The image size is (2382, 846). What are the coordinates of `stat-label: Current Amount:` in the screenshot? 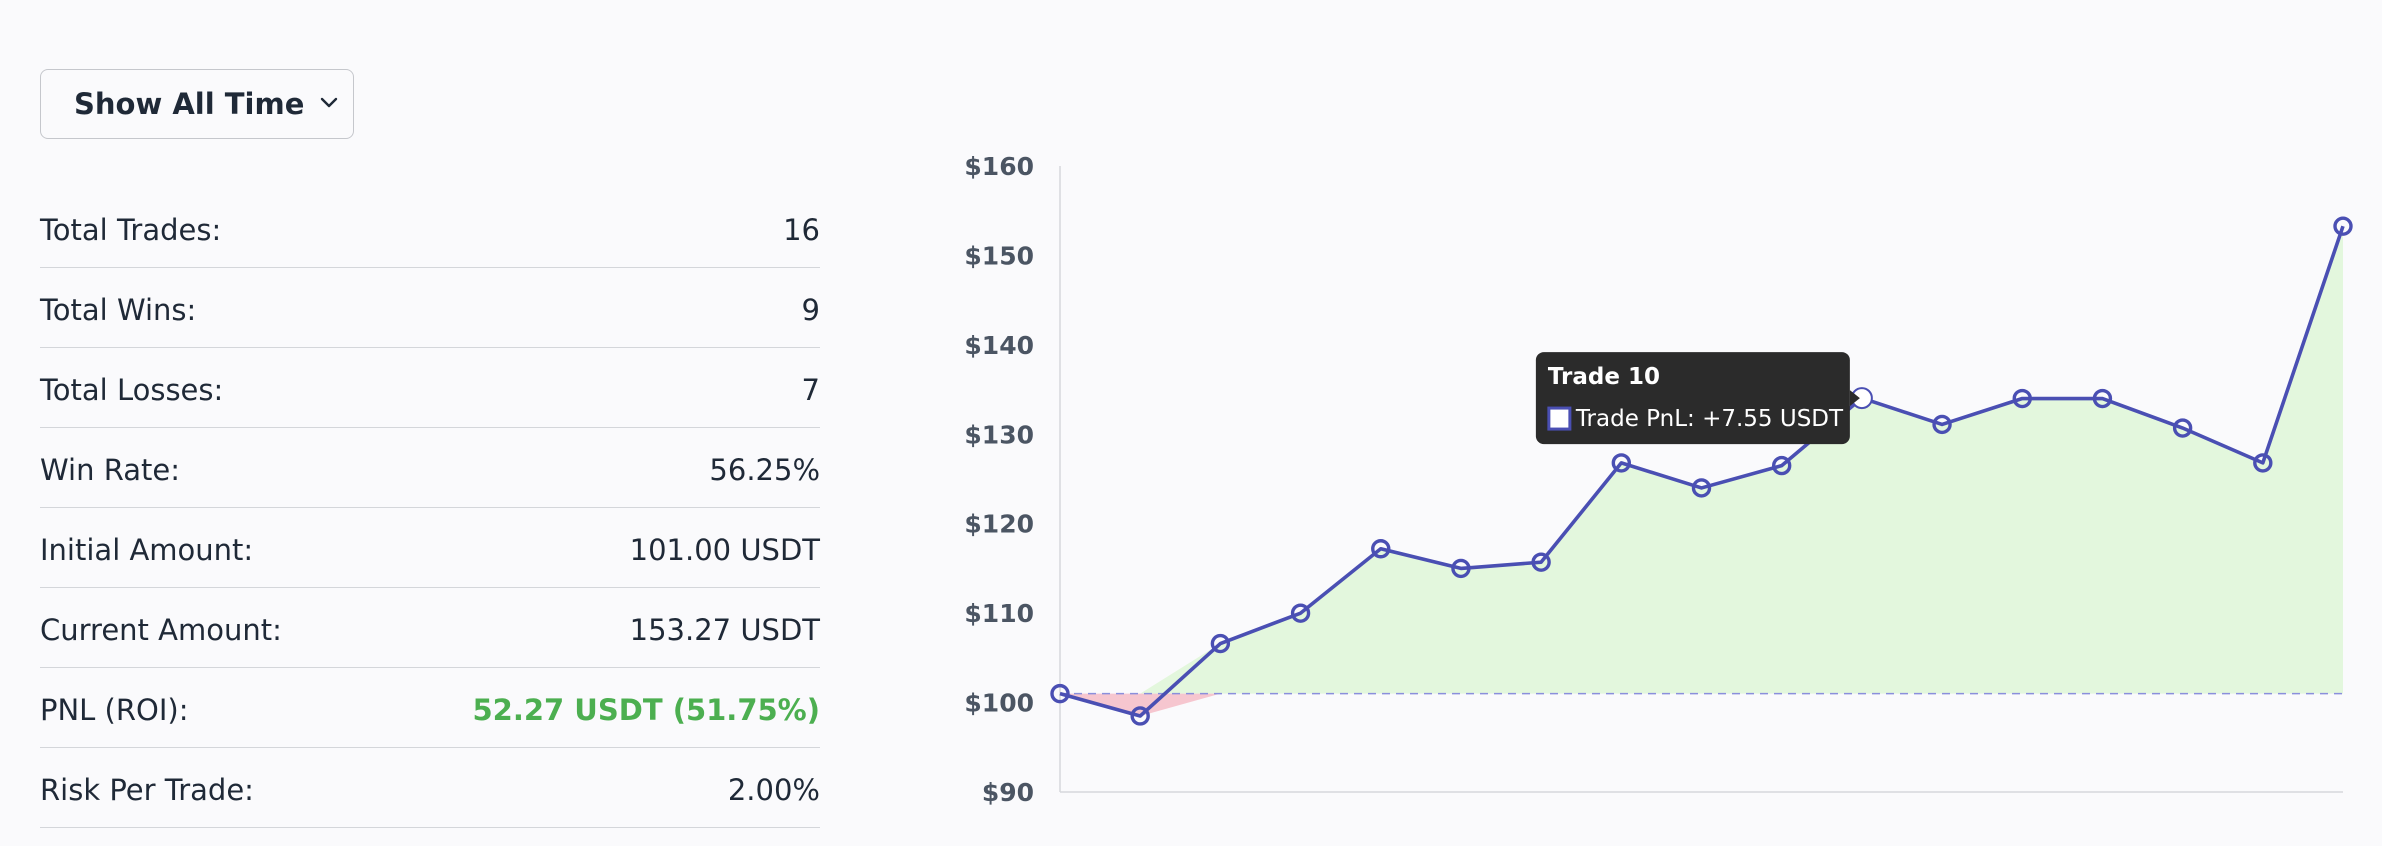 It's located at (161, 630).